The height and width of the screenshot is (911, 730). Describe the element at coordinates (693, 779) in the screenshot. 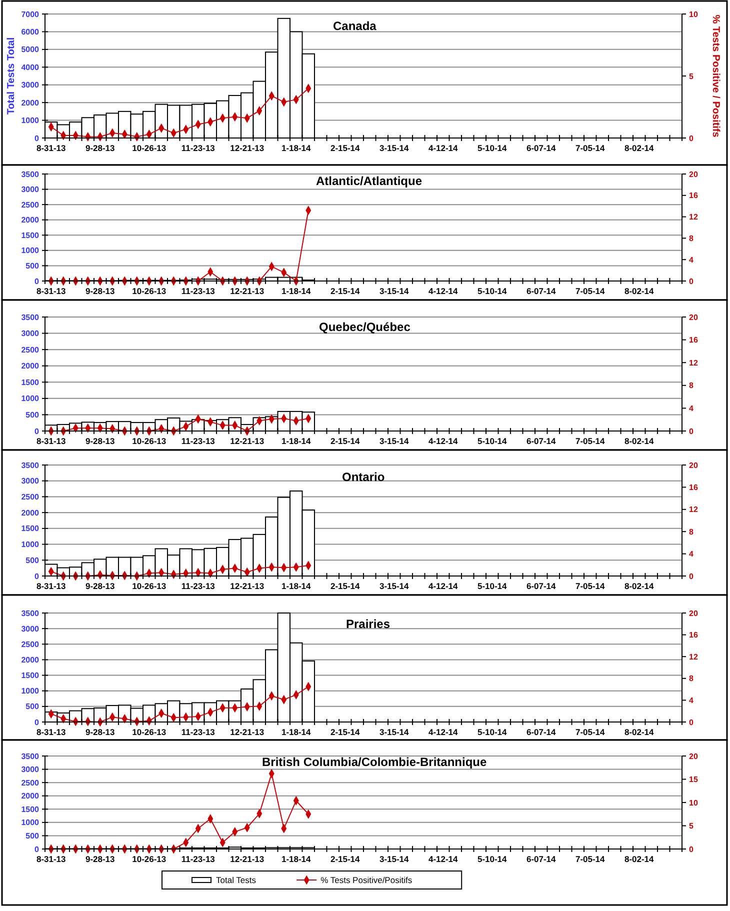

I see `y2-tick-label: 15` at that location.